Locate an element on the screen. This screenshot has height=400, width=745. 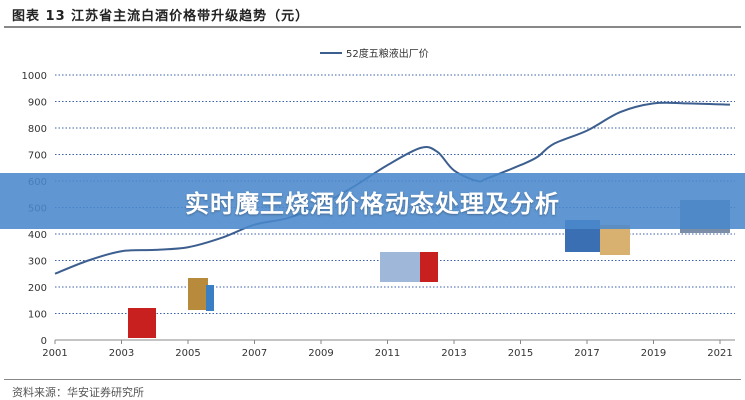
y-tick-label: 700 is located at coordinates (37, 156).